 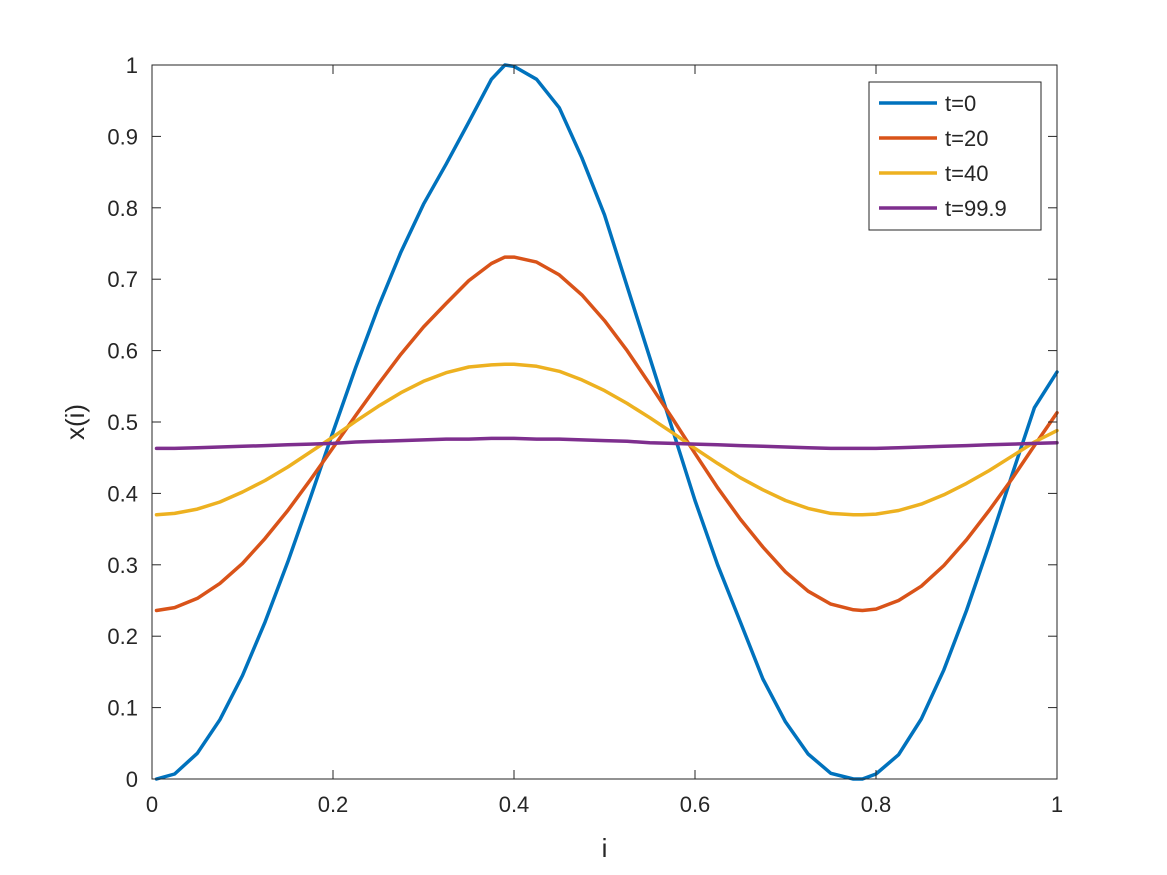 What do you see at coordinates (333, 804) in the screenshot?
I see `x-tick-label: 0.2` at bounding box center [333, 804].